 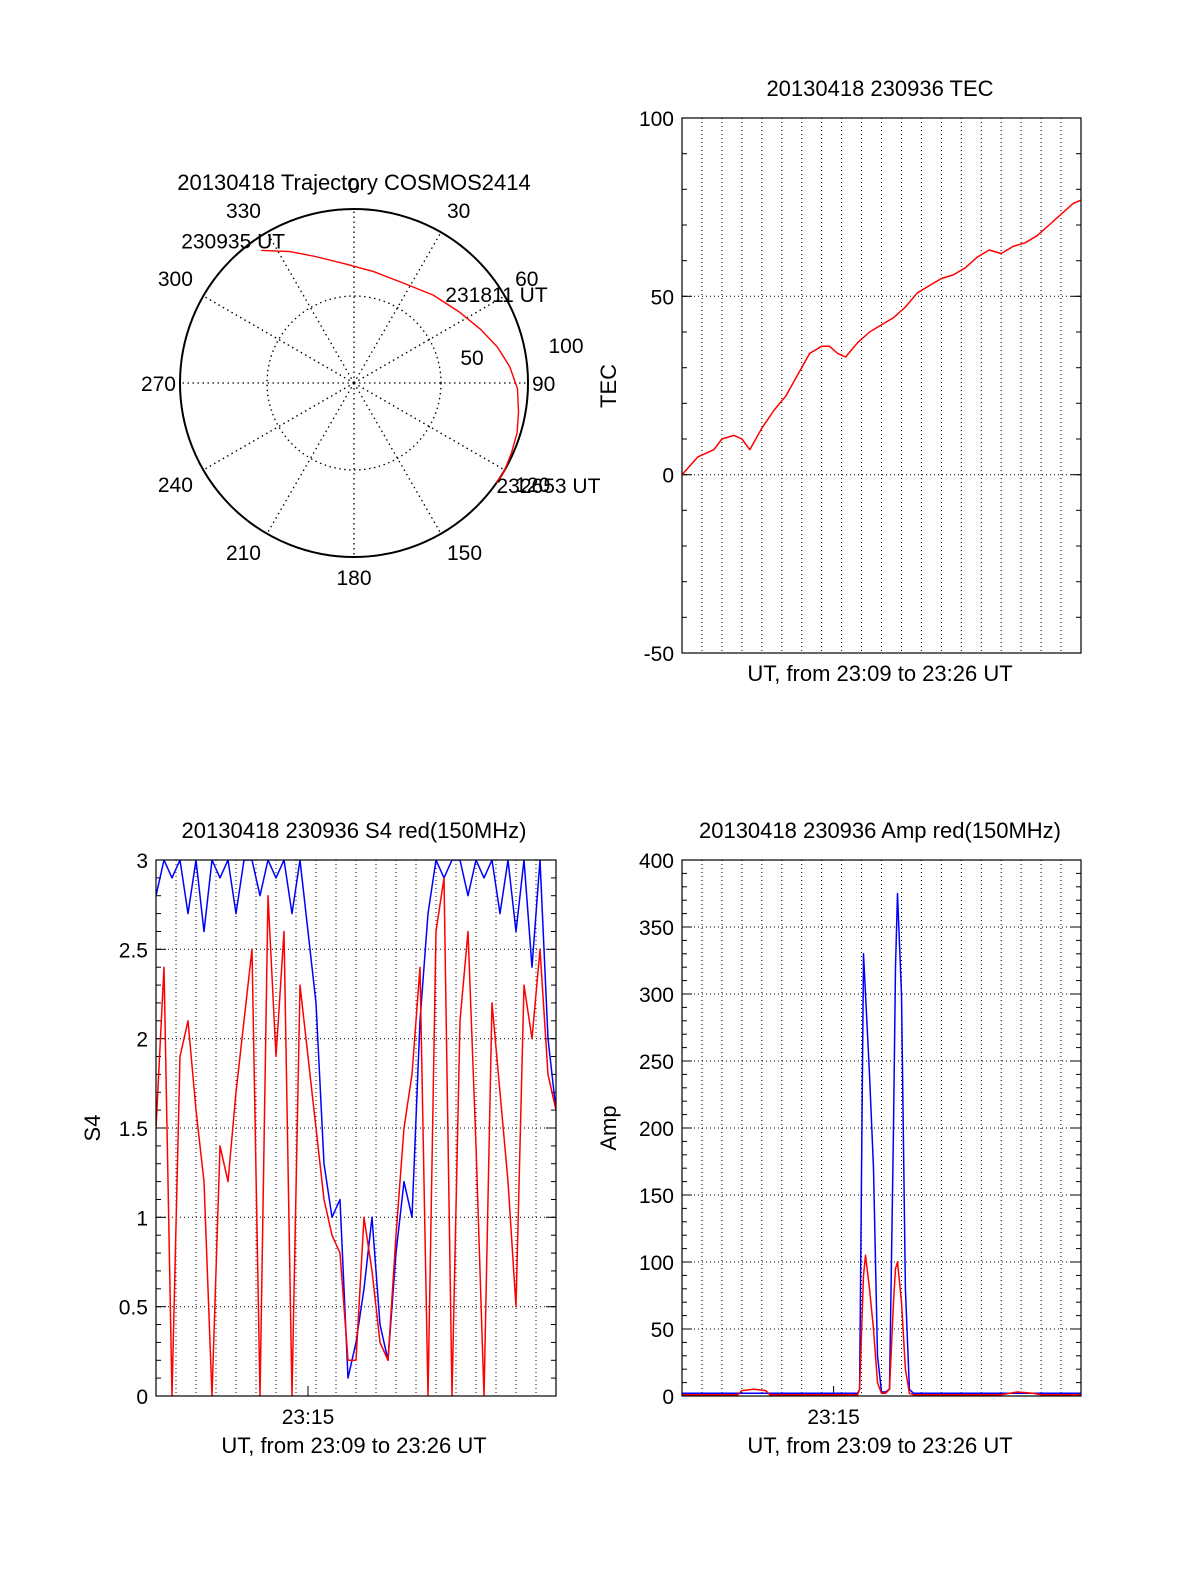 I want to click on tec-ylabel: TEC, so click(x=608, y=386).